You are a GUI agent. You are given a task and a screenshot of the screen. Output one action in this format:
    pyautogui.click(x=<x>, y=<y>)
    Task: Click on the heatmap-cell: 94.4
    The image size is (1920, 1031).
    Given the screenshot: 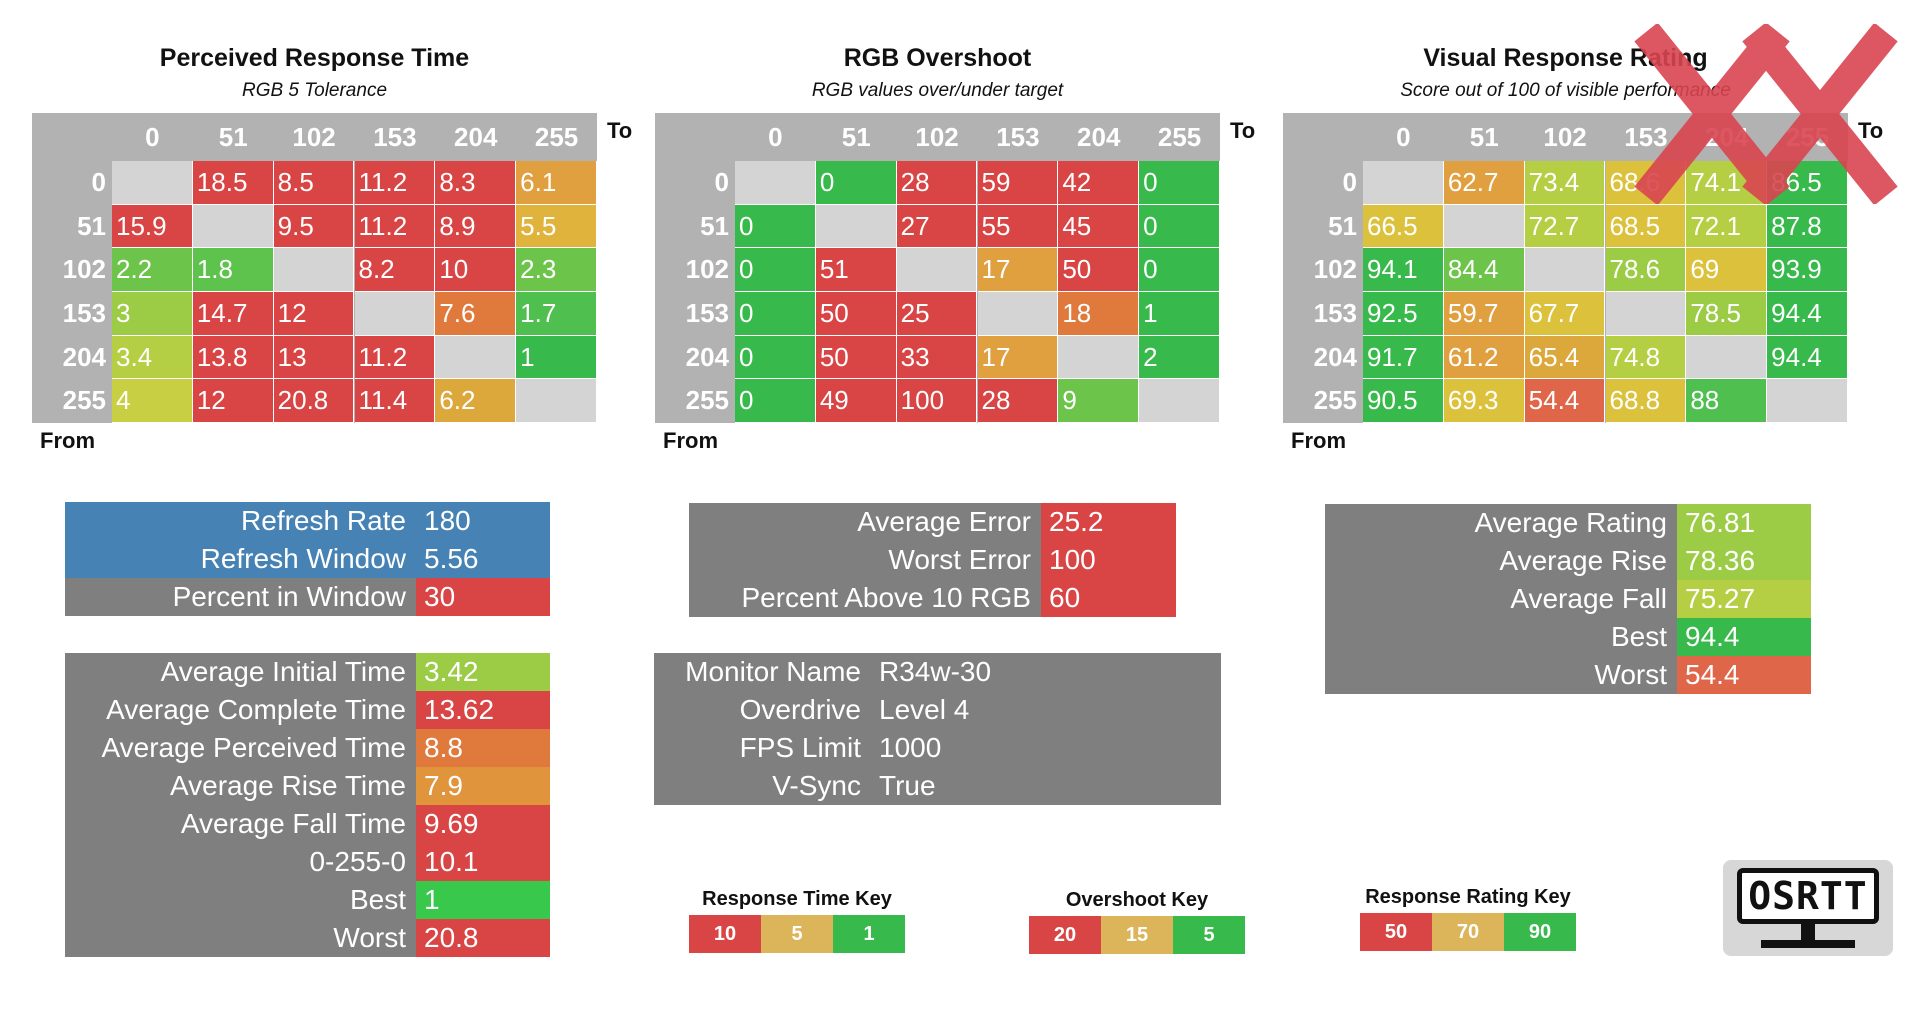 What is the action you would take?
    pyautogui.click(x=1807, y=357)
    